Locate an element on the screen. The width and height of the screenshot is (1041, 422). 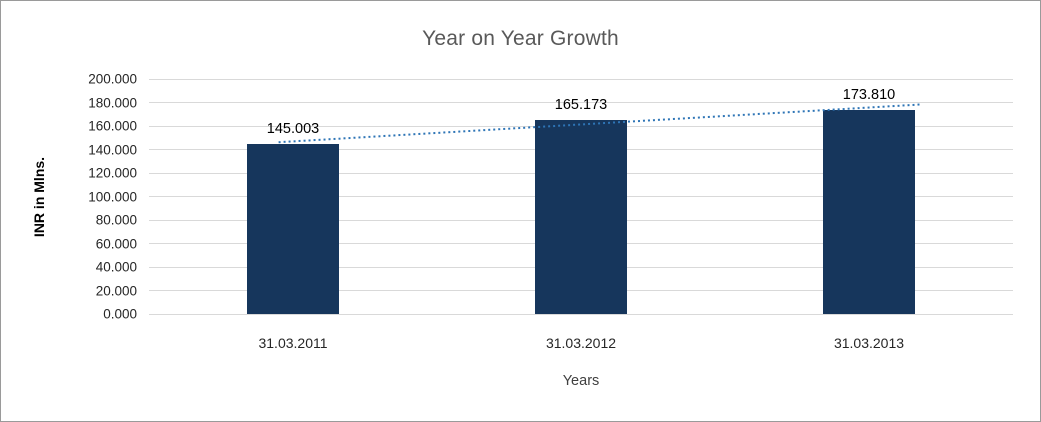
y-tick-label: 20.000 is located at coordinates (116, 290).